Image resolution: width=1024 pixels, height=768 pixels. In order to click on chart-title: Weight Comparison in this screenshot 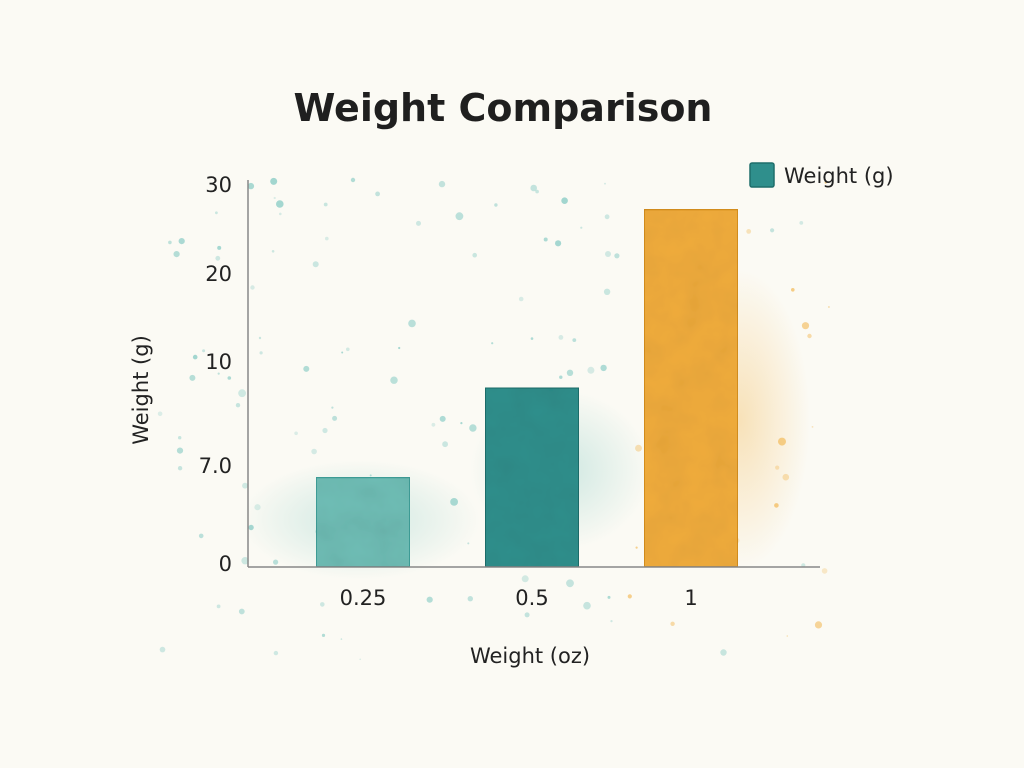, I will do `click(503, 108)`.